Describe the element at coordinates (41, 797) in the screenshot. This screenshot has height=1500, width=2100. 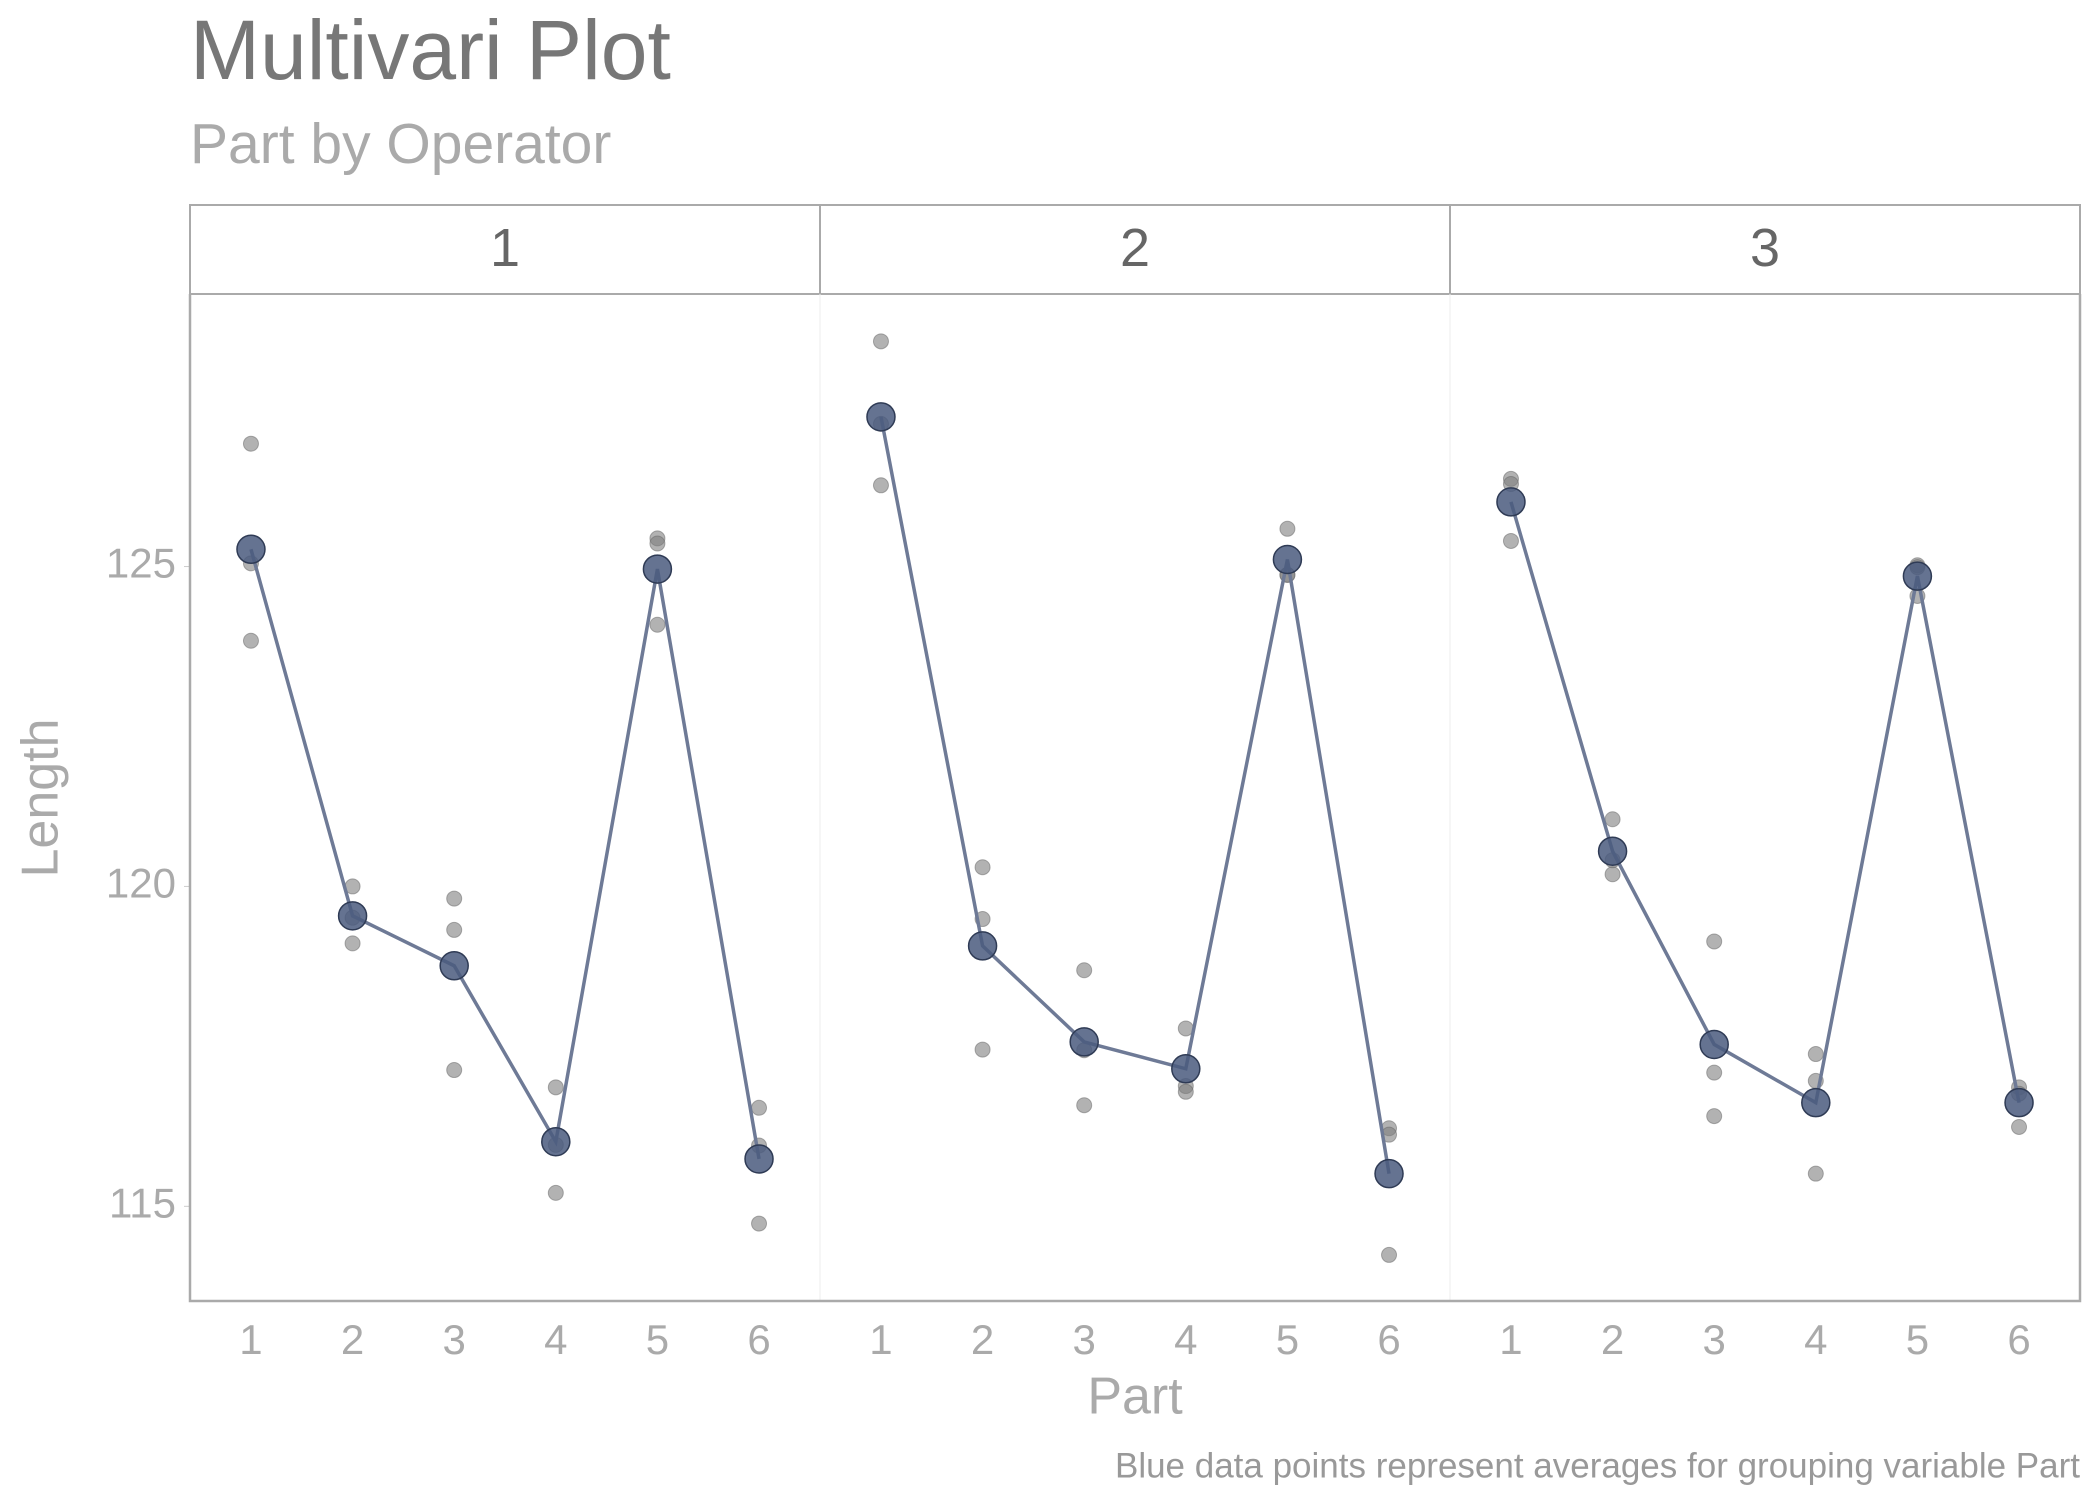
I see `y-axis-title: Length` at that location.